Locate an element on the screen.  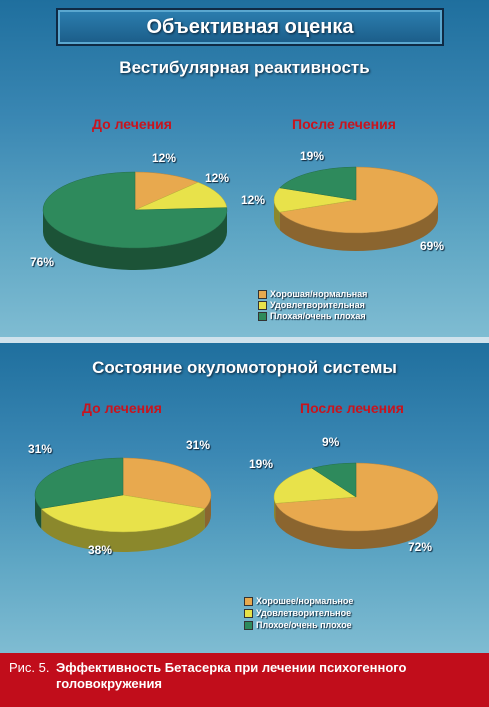
legend-item: Удовлетворительное is located at coordinates (298, 613).